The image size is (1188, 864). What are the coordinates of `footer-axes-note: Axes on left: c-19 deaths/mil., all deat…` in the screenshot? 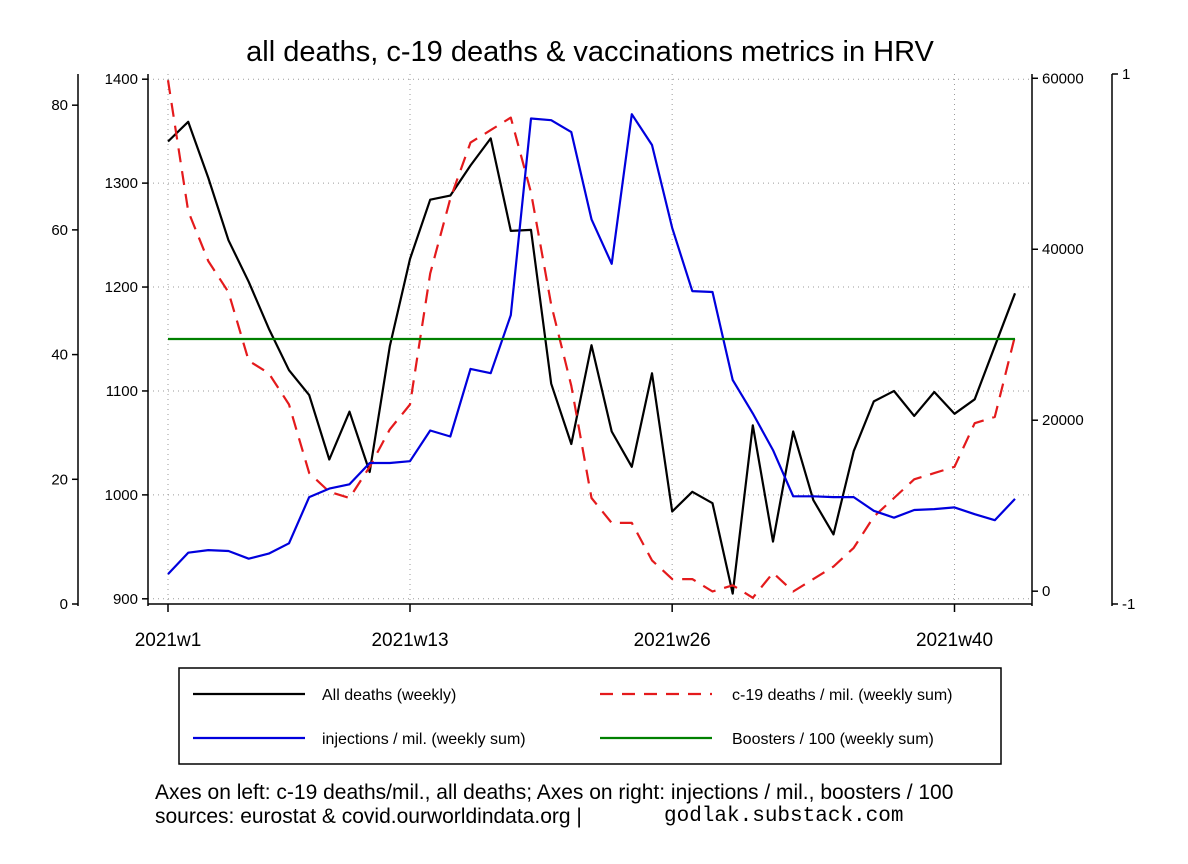 It's located at (554, 792).